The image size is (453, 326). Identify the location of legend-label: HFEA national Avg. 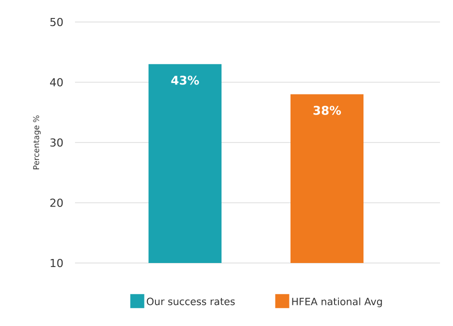
(337, 303).